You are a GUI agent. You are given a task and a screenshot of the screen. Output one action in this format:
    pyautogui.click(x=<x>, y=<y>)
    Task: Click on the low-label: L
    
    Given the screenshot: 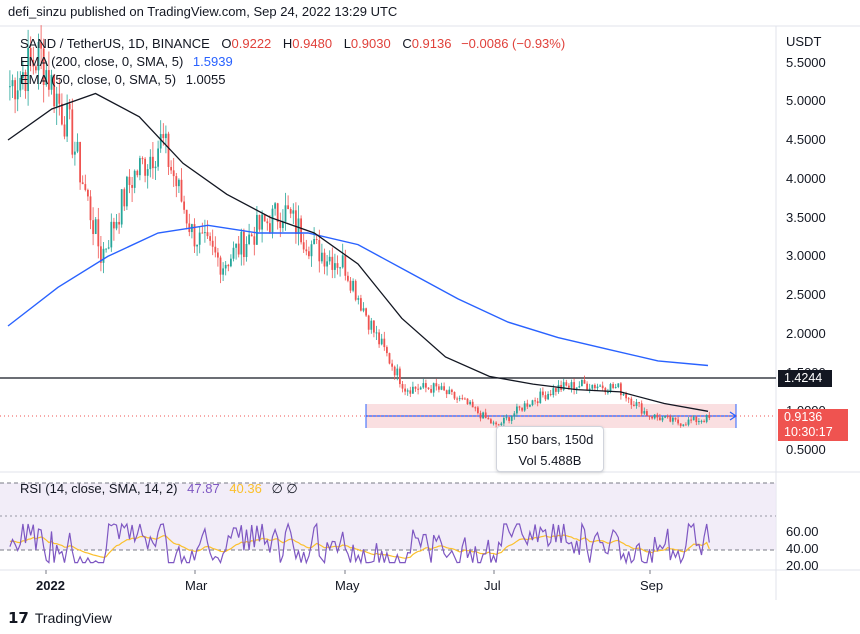 What is the action you would take?
    pyautogui.click(x=347, y=43)
    